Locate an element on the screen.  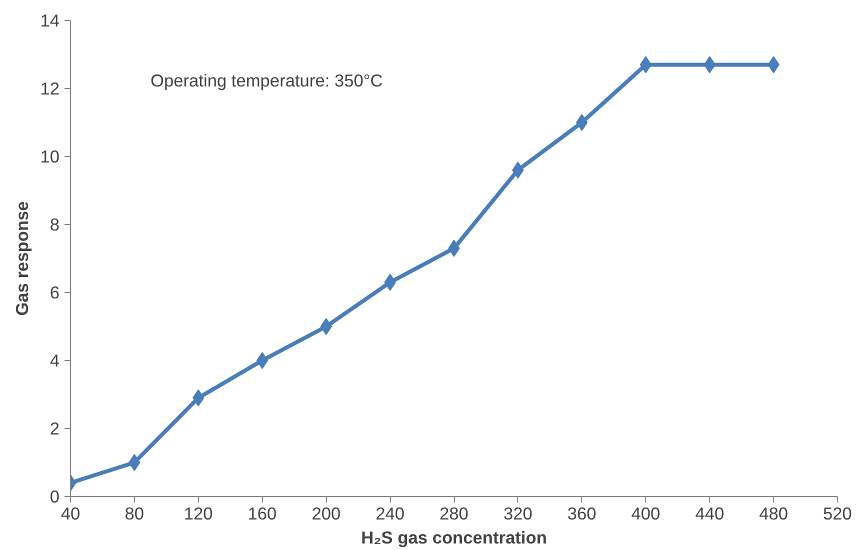
x-tick-label: 80 is located at coordinates (134, 514).